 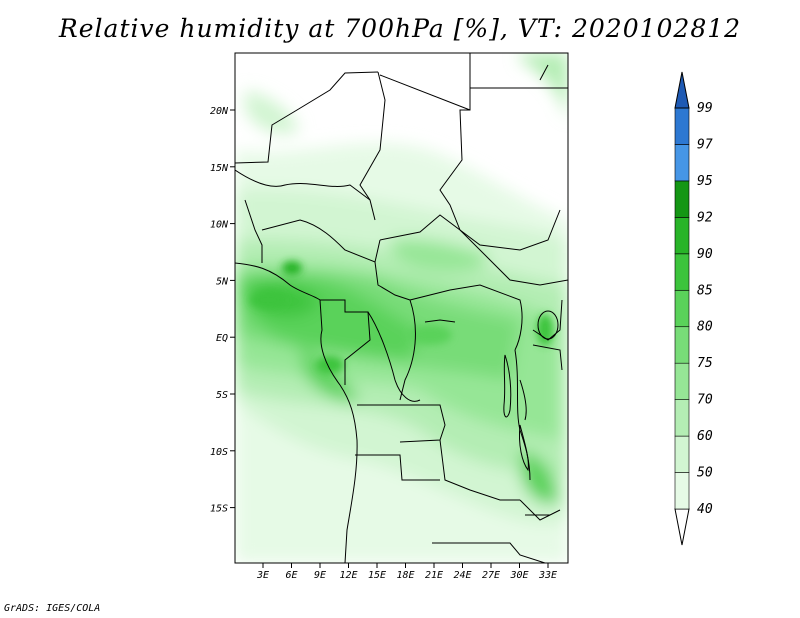 What do you see at coordinates (219, 225) in the screenshot?
I see `lat-tick-label: 10N` at bounding box center [219, 225].